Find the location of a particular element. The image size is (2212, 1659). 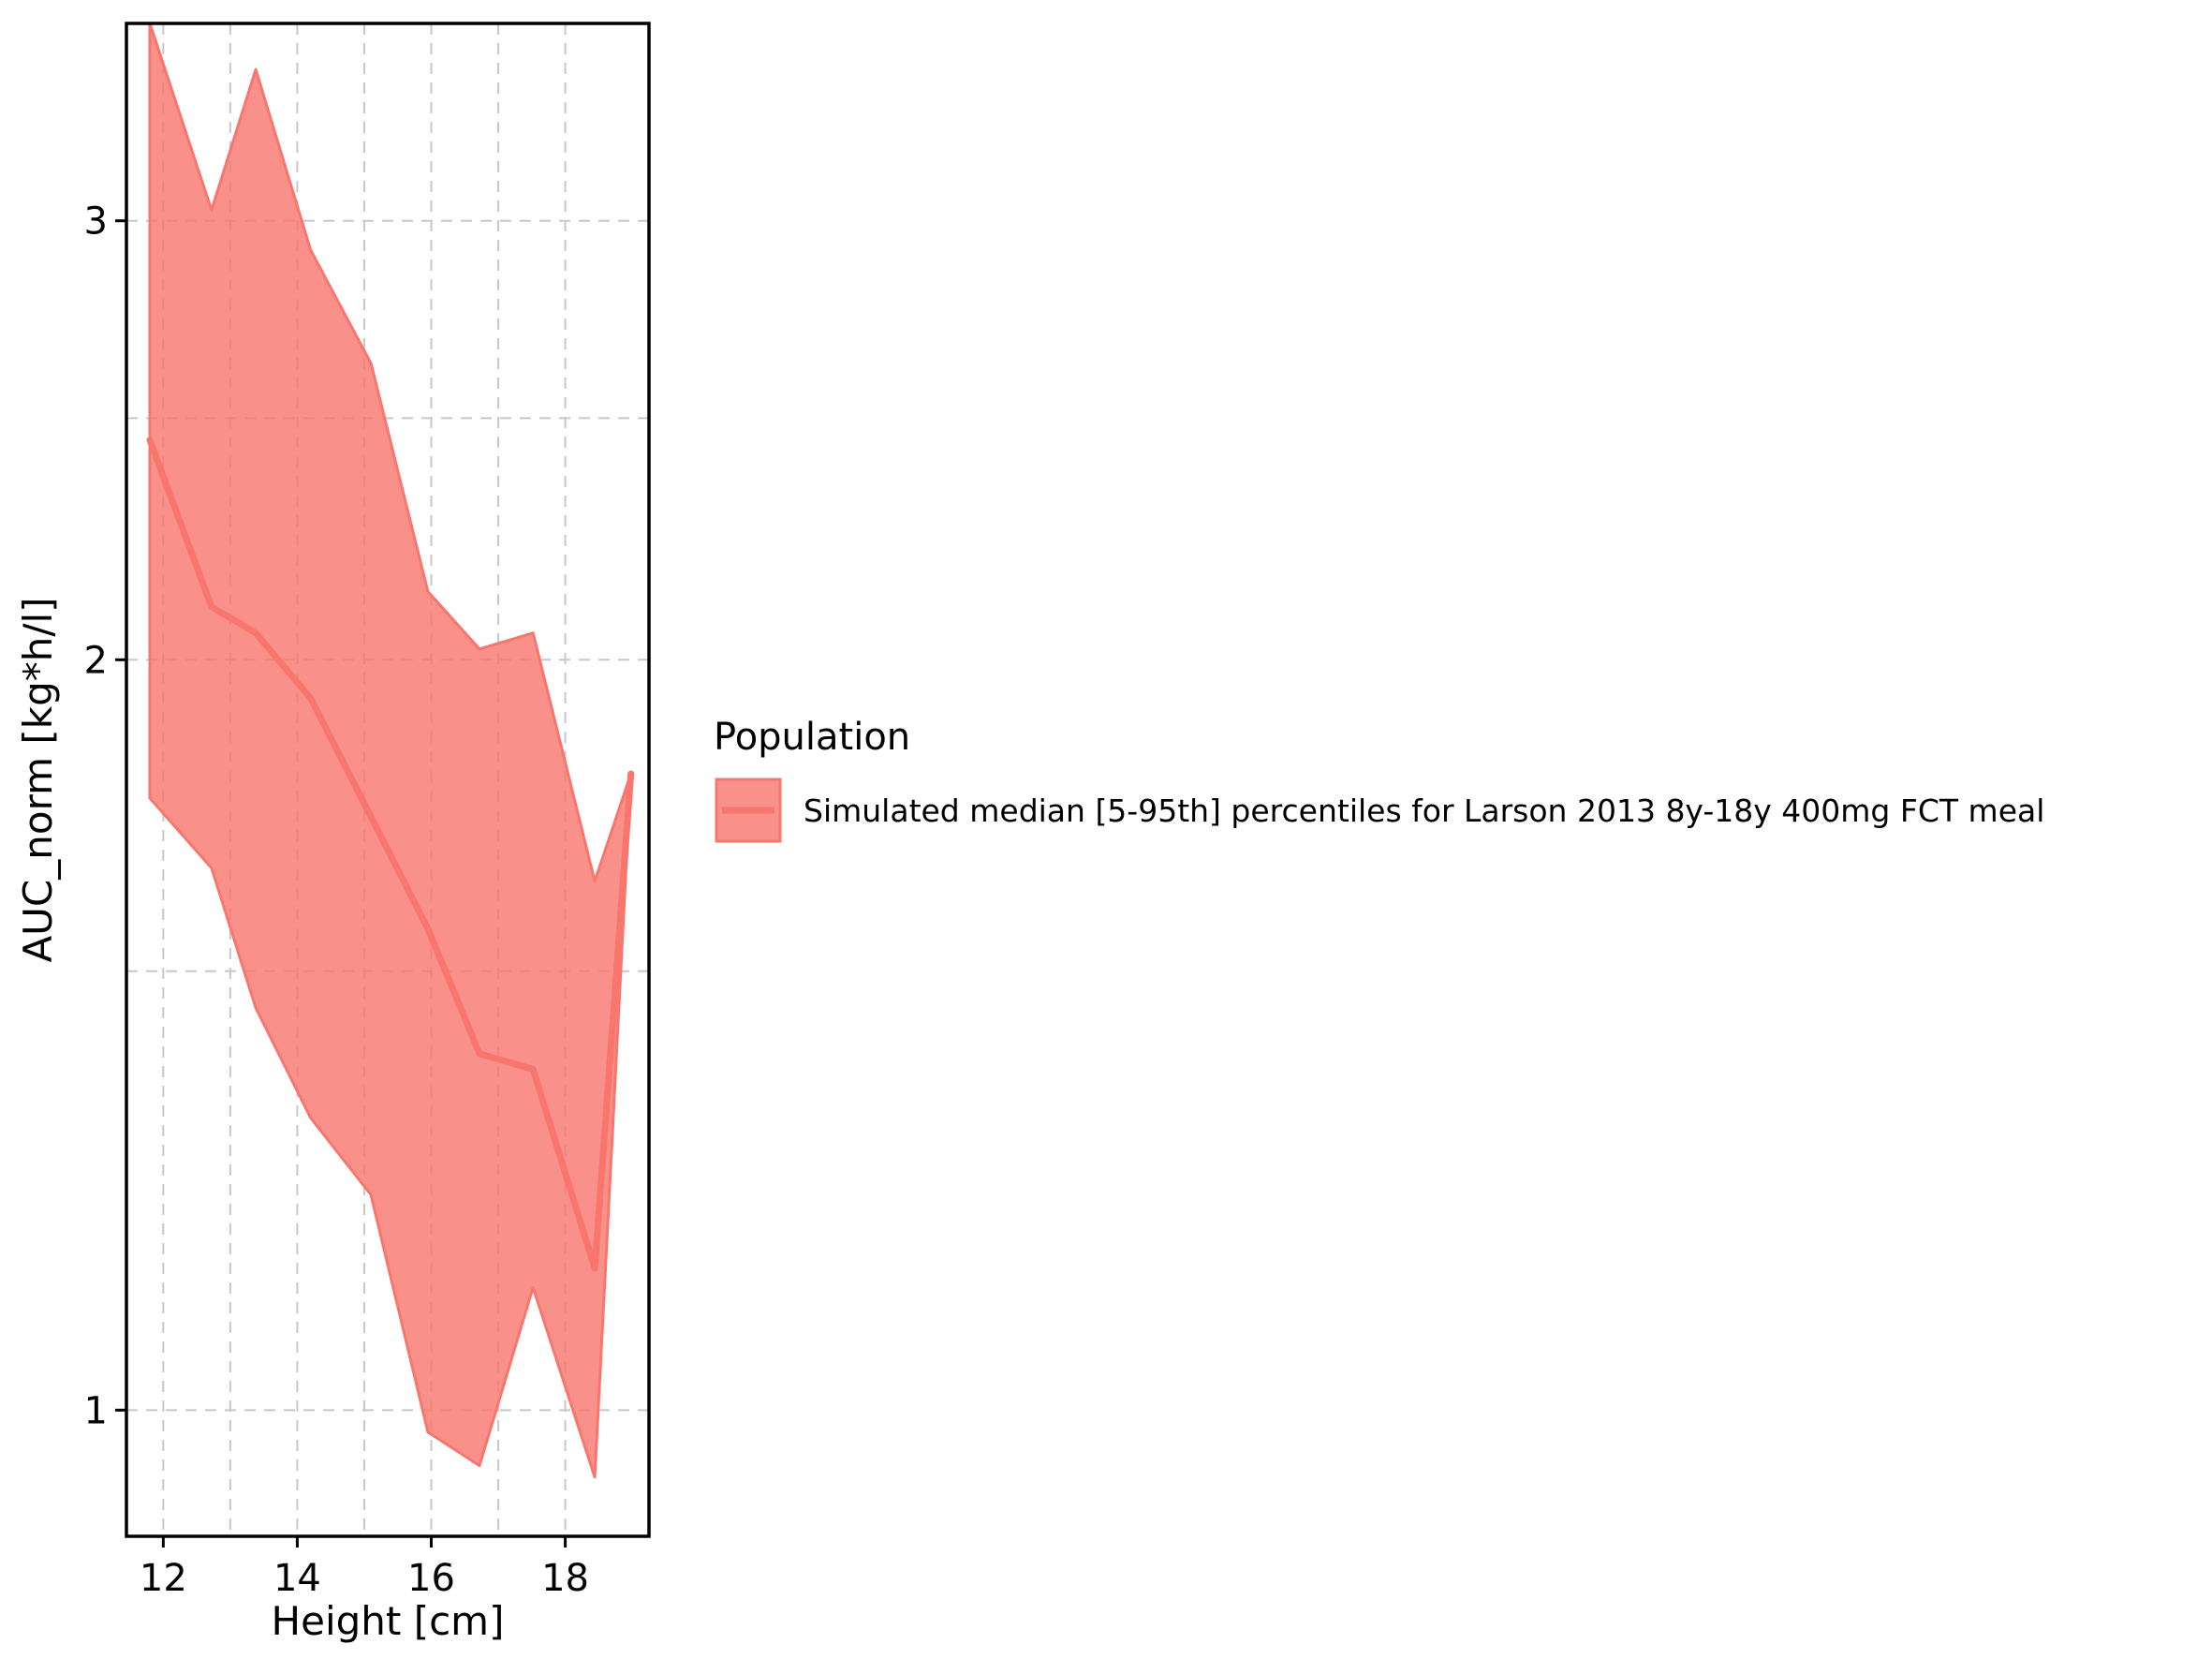

legend-title: Population is located at coordinates (812, 737).